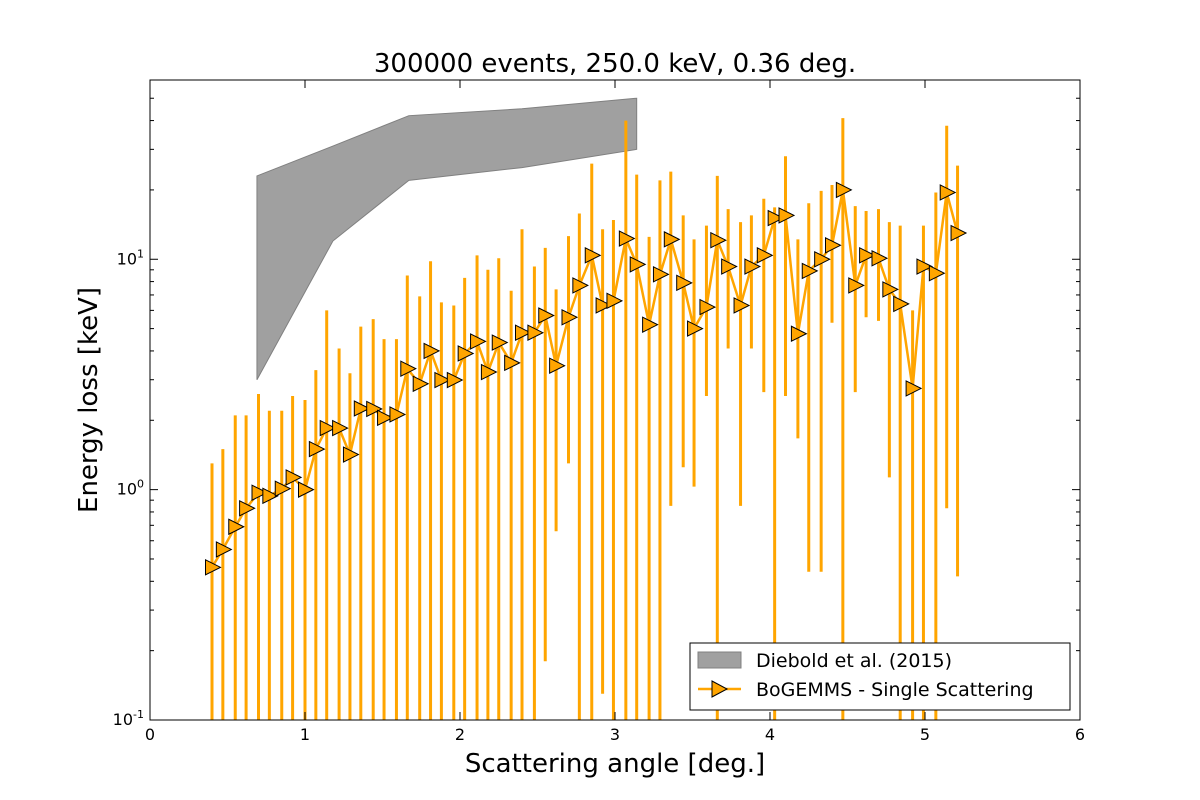 The height and width of the screenshot is (800, 1200). I want to click on chart-title: 300000 events, 250.0 keV, 0.36 deg., so click(615, 64).